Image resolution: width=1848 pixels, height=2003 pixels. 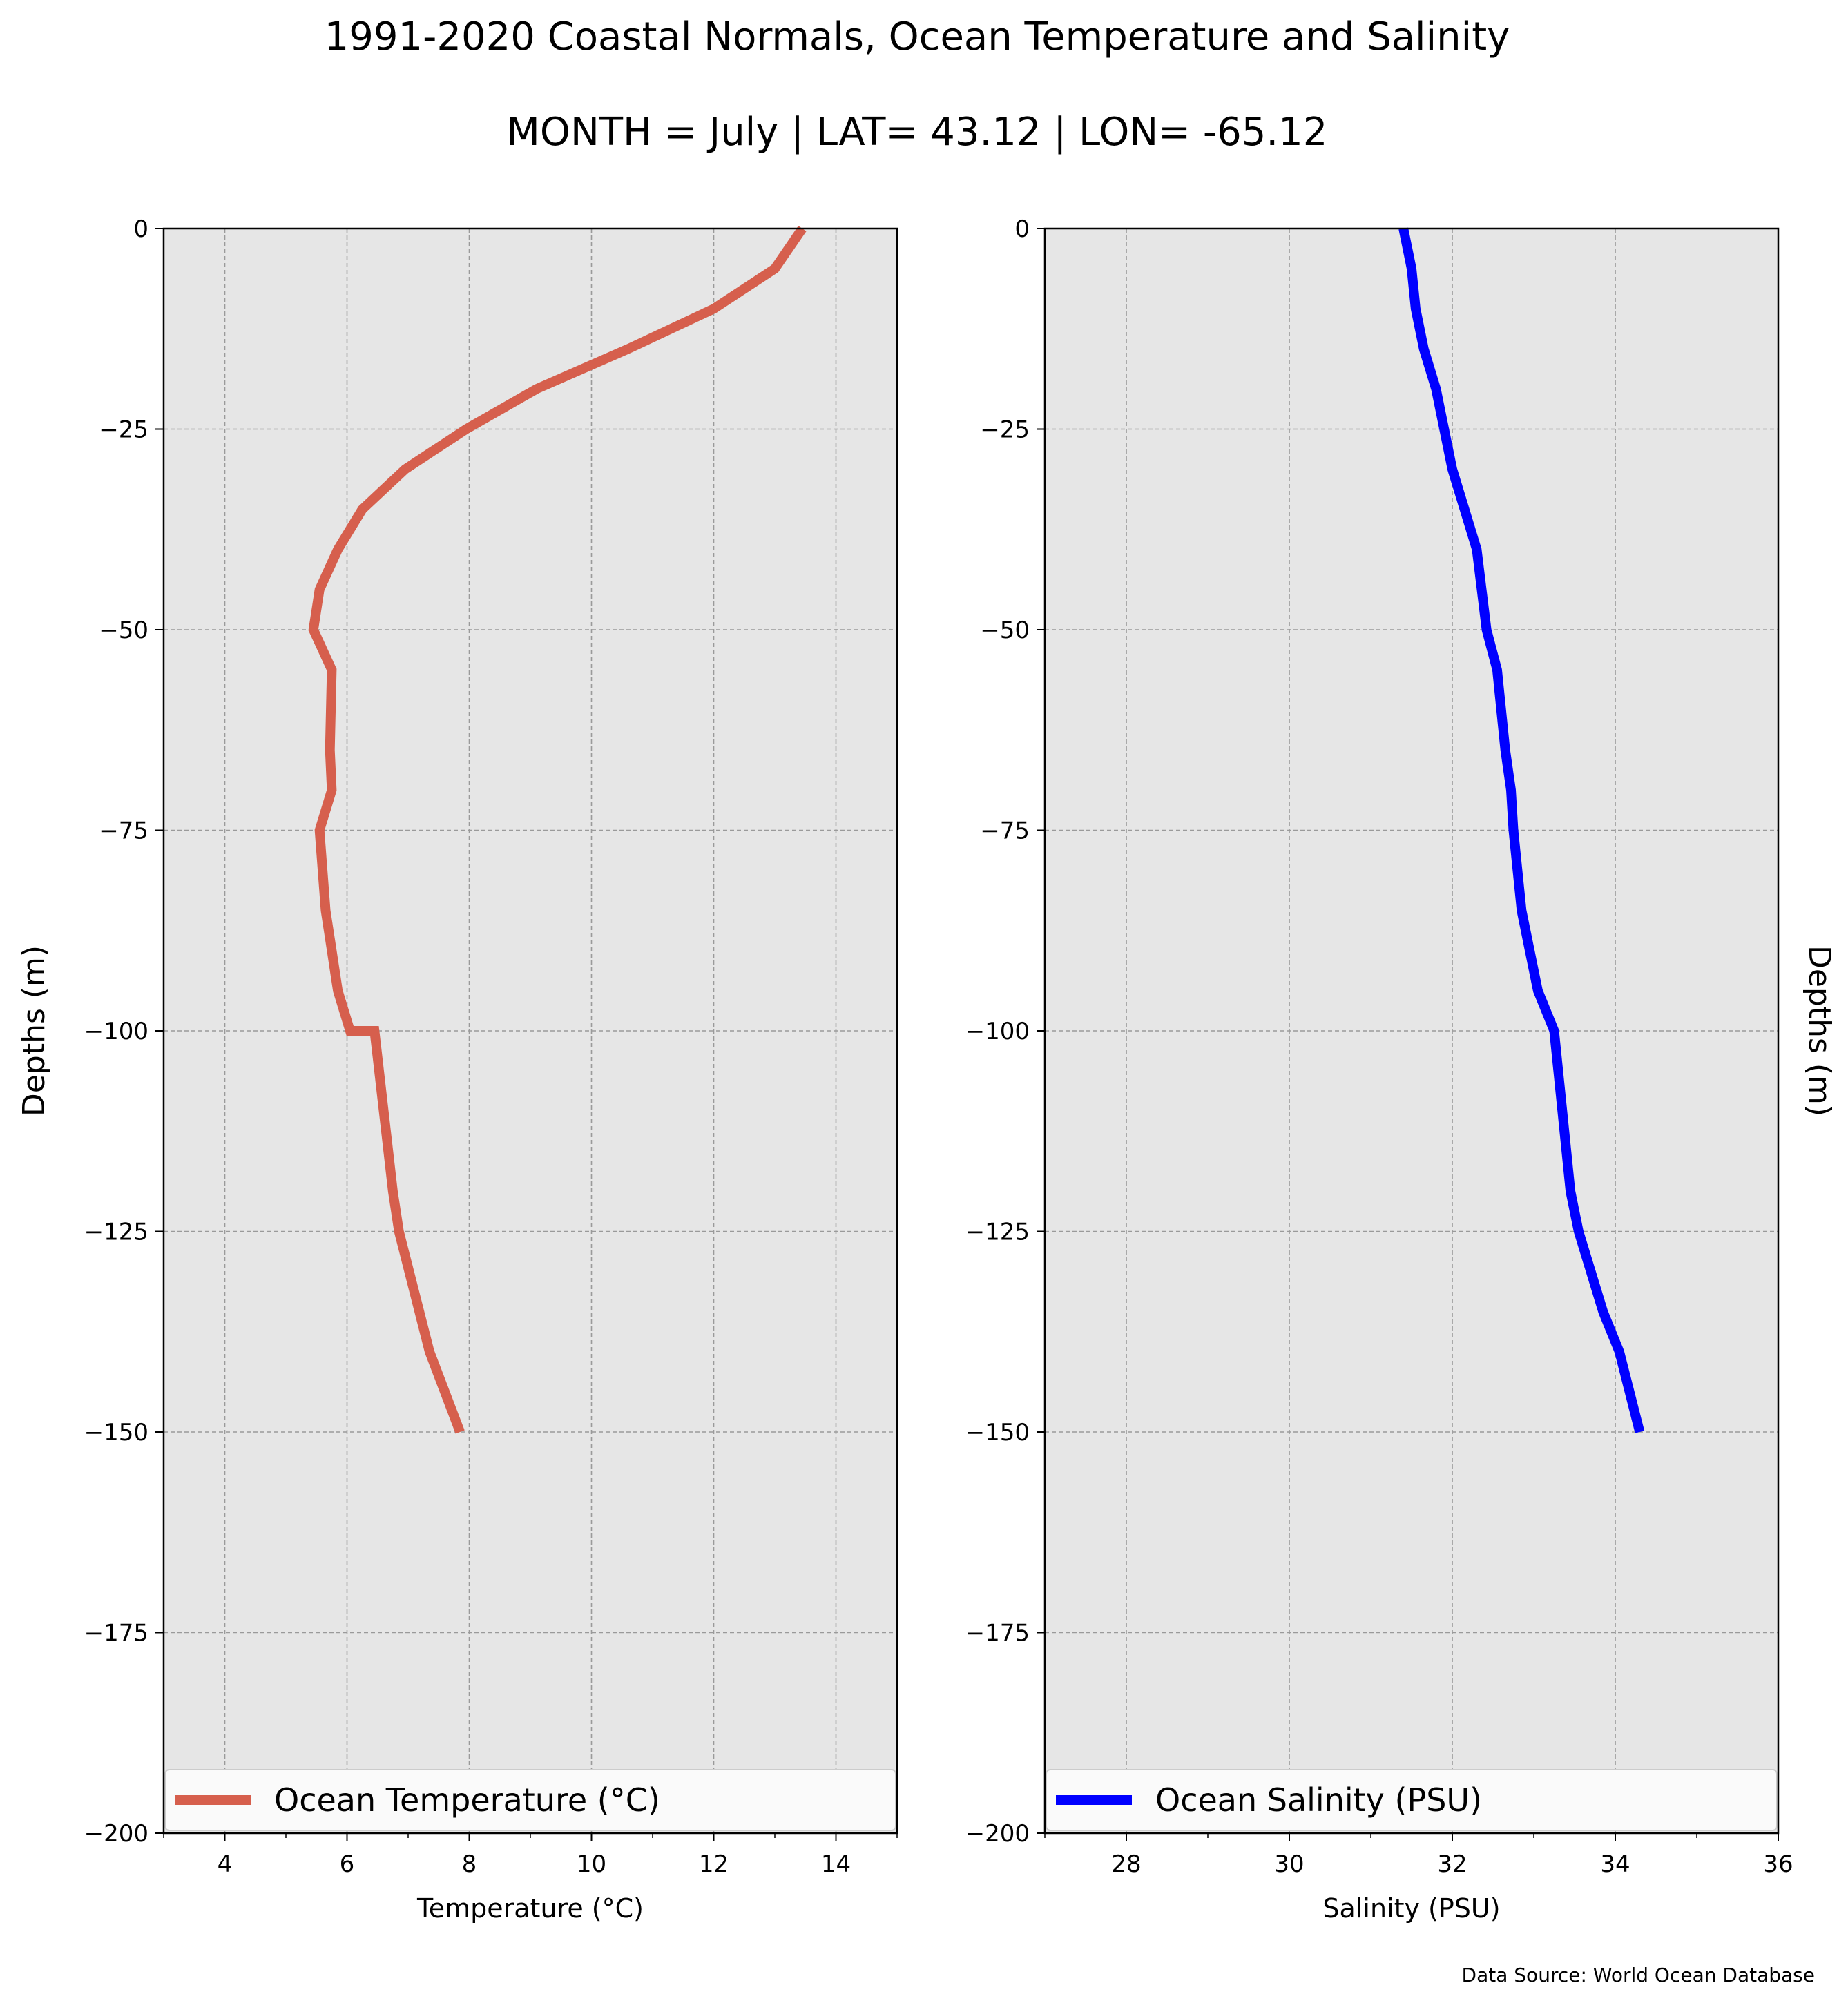 What do you see at coordinates (1022, 229) in the screenshot?
I see `salinity-y-tick-label: 0` at bounding box center [1022, 229].